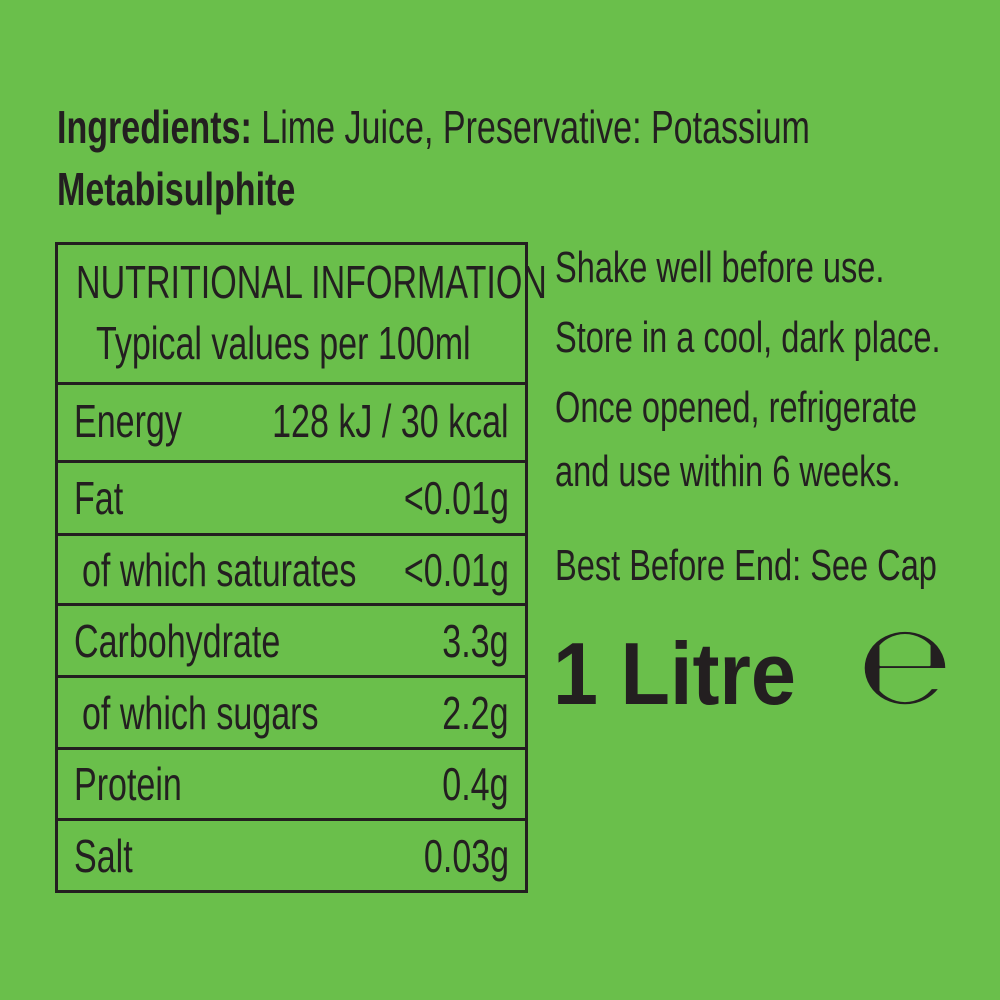 The height and width of the screenshot is (1000, 1000). What do you see at coordinates (748, 337) in the screenshot?
I see `instruction-store: Store in a cool, dark place.` at bounding box center [748, 337].